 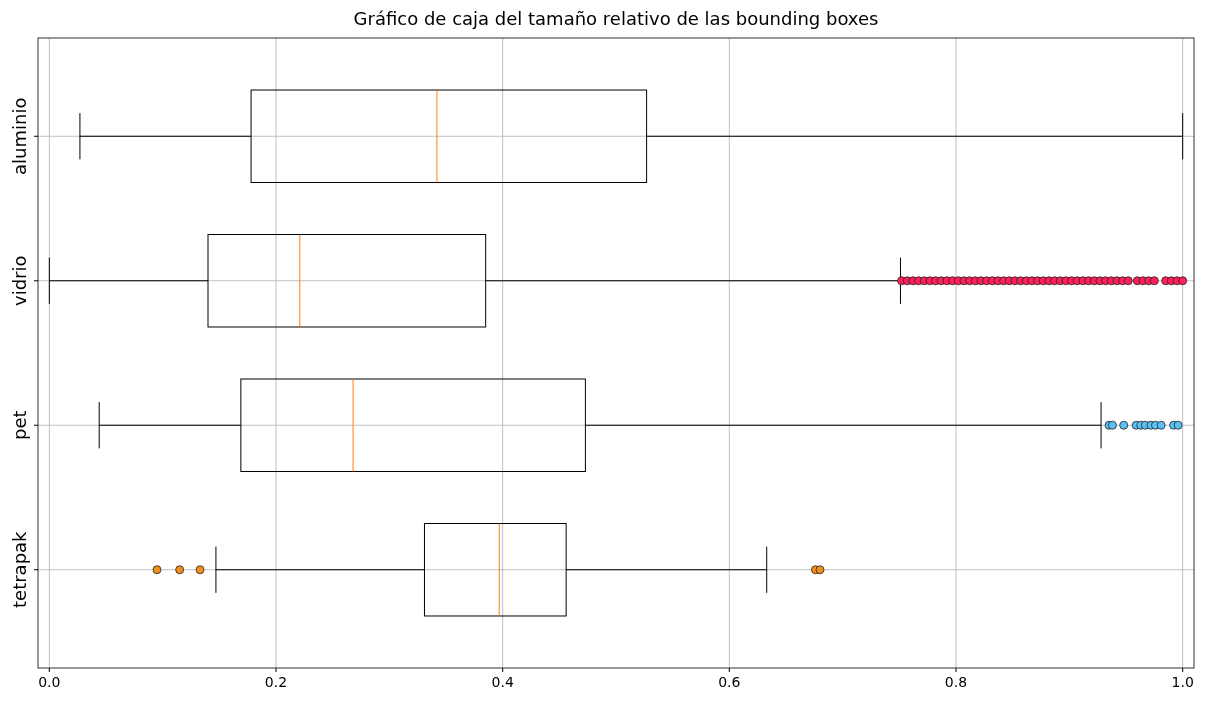 I want to click on x-tick-label: 0.2, so click(x=276, y=682).